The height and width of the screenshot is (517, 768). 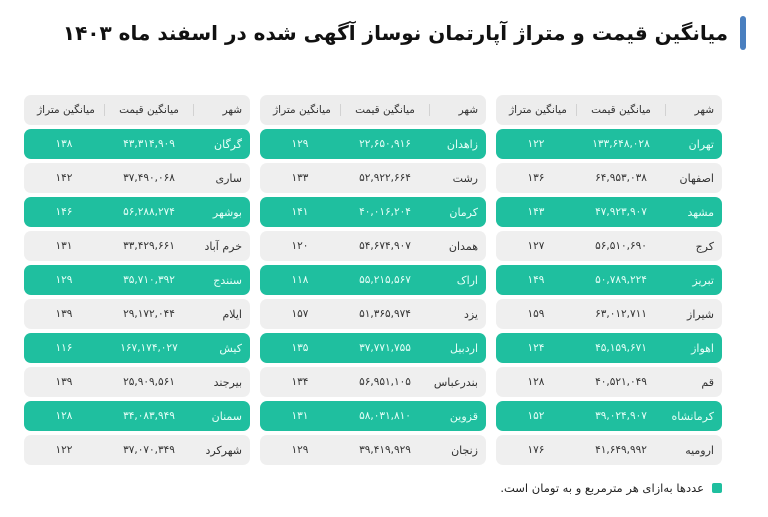 What do you see at coordinates (621, 450) in the screenshot?
I see `cell-price: ۴۱,۶۴۹,۹۹۲` at bounding box center [621, 450].